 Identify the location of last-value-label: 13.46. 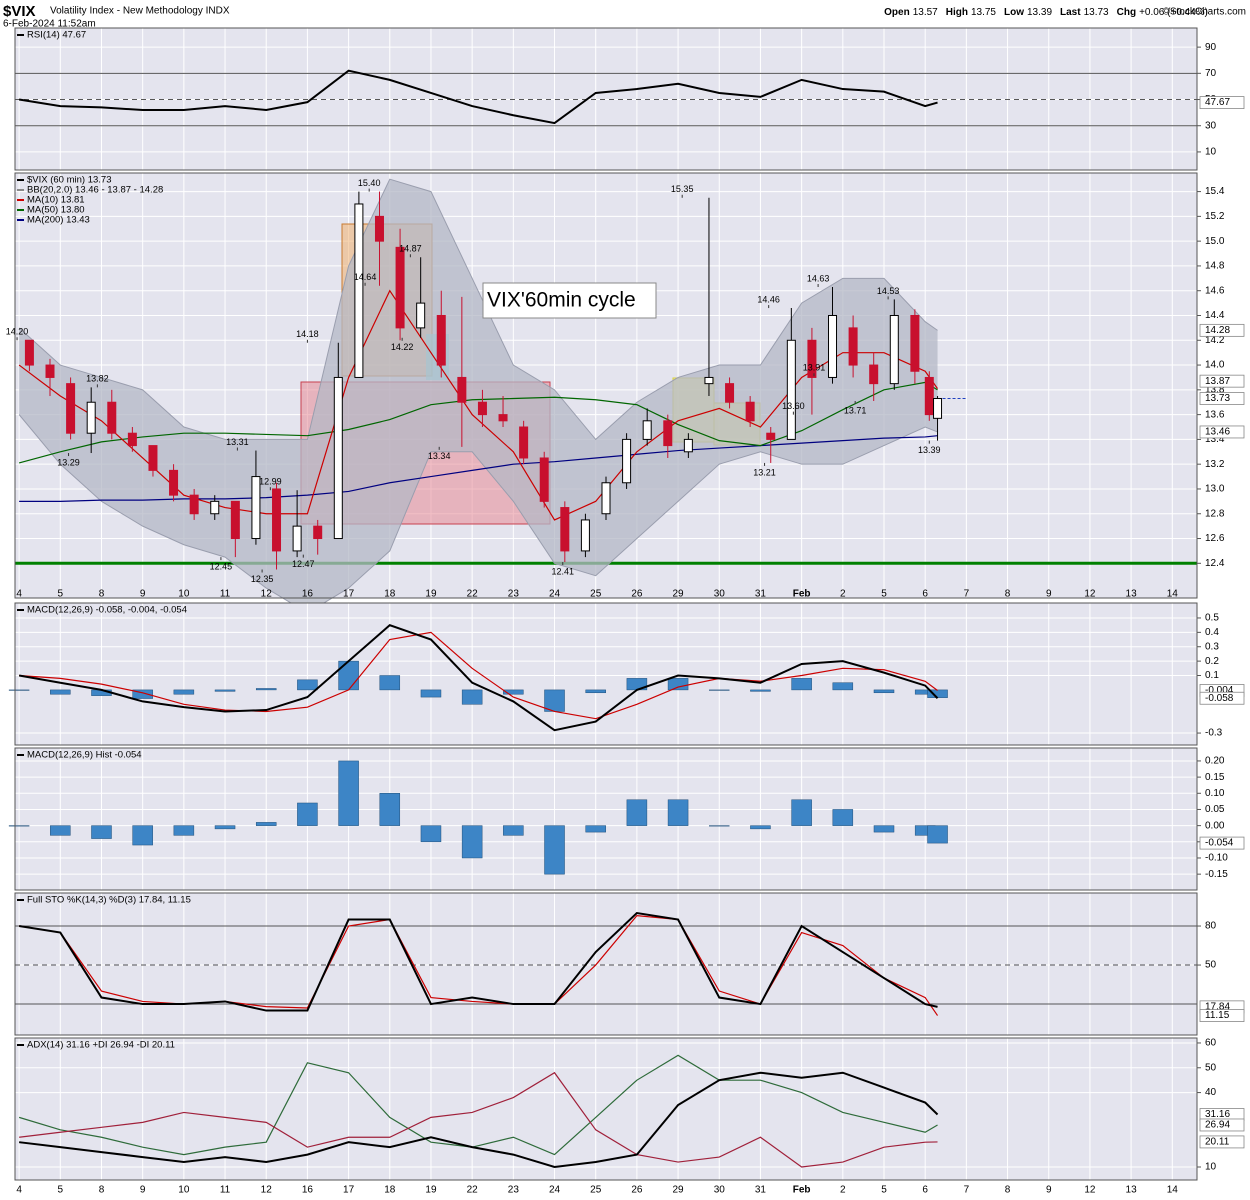
(1217, 432).